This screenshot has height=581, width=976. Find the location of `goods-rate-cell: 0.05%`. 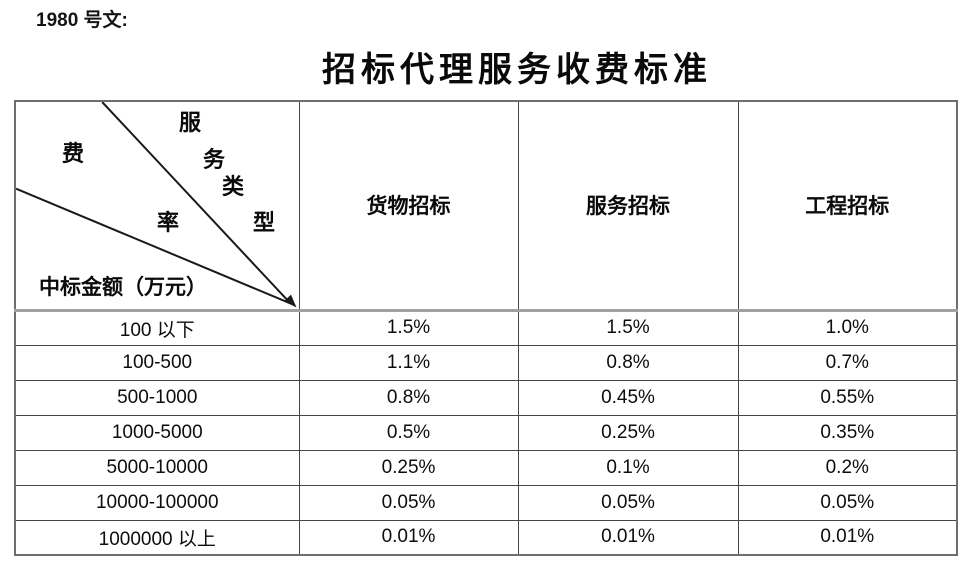

goods-rate-cell: 0.05% is located at coordinates (408, 502).